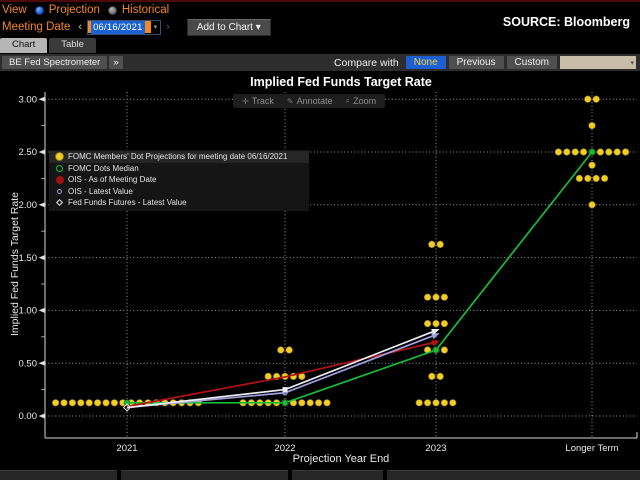 Image resolution: width=640 pixels, height=480 pixels. I want to click on meeting-date-input: 06/16/2021 ▾, so click(124, 27).